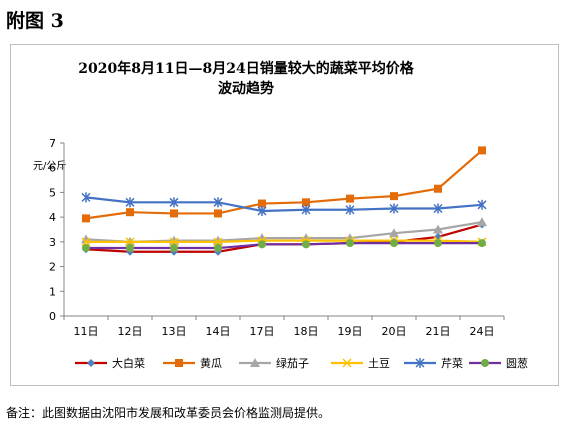 The image size is (569, 432). Describe the element at coordinates (379, 363) in the screenshot. I see `legend-label-4: 土豆` at that location.